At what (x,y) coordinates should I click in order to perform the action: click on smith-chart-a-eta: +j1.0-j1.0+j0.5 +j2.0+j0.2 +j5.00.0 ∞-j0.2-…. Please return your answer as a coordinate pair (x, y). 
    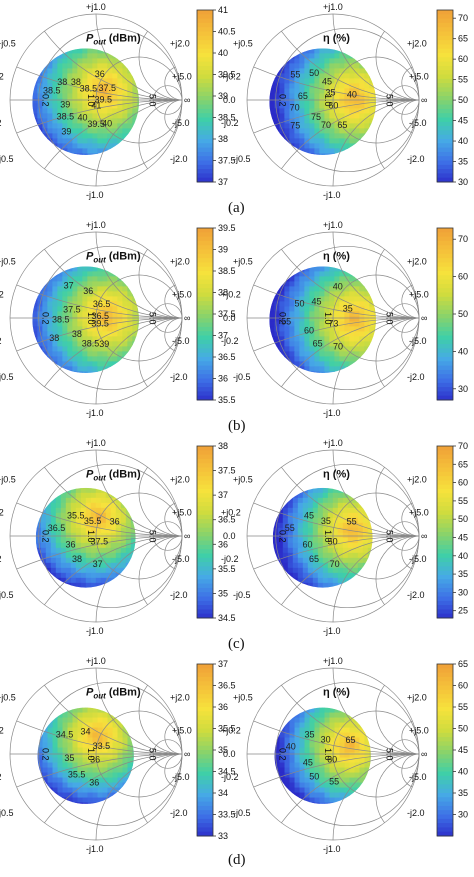
    Looking at the image, I should click on (344, 101).